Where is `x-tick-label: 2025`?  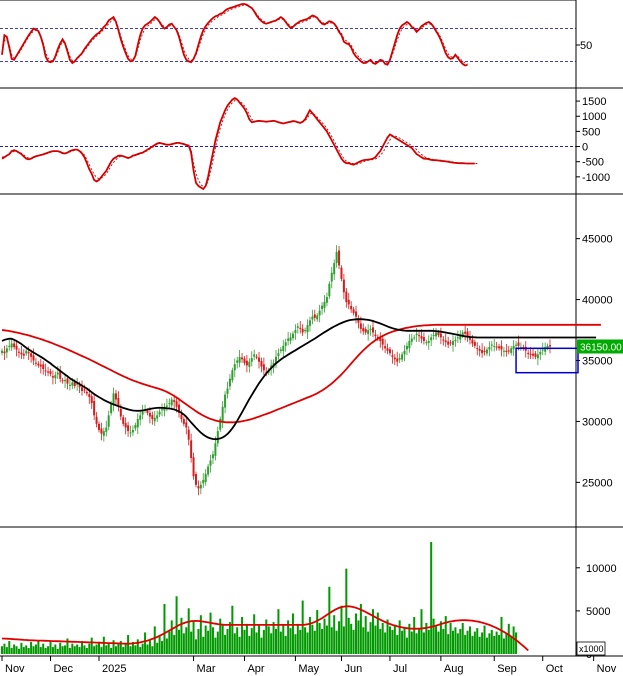
x-tick-label: 2025 is located at coordinates (114, 669).